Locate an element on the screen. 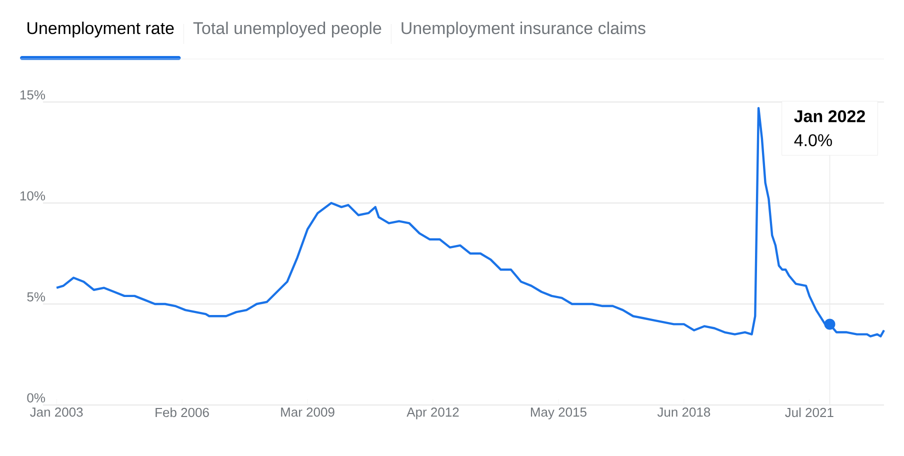 This screenshot has width=904, height=456. y-tick-label: 10% is located at coordinates (33, 195).